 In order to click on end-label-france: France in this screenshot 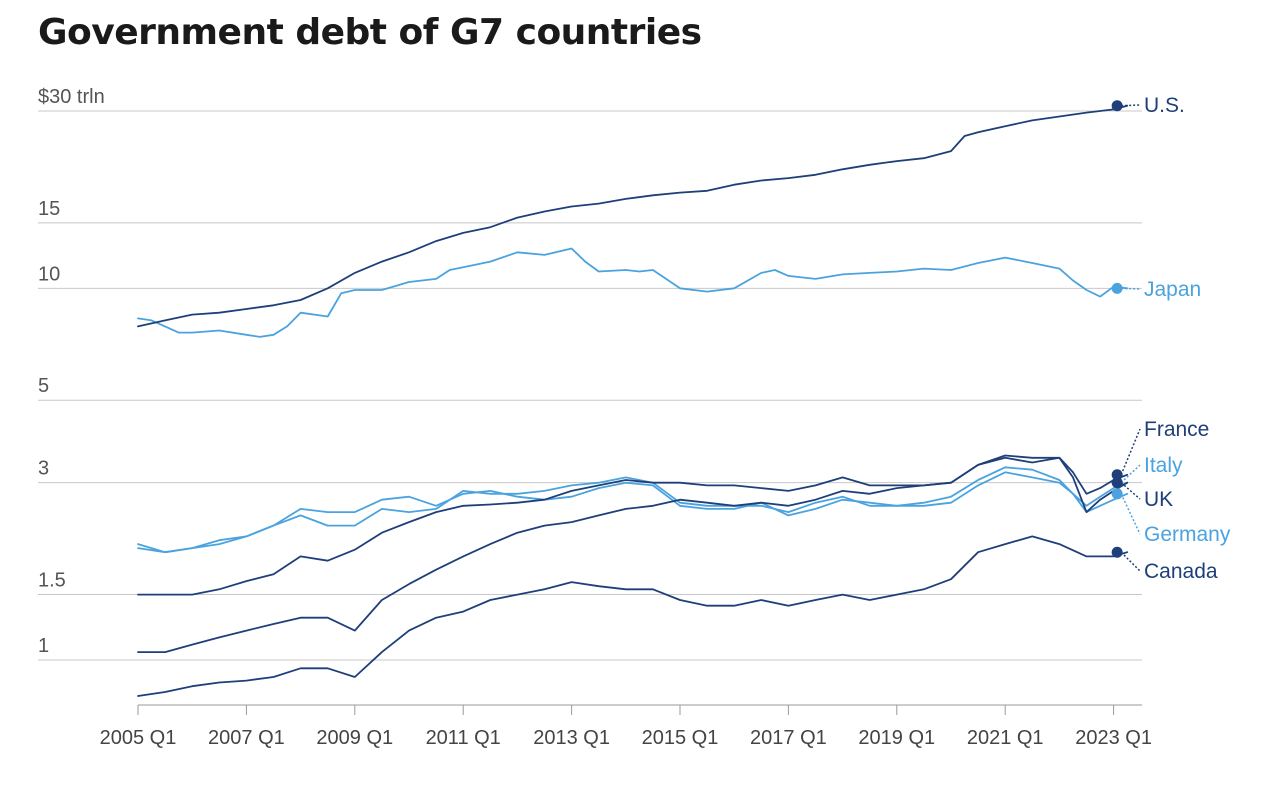, I will do `click(1176, 429)`.